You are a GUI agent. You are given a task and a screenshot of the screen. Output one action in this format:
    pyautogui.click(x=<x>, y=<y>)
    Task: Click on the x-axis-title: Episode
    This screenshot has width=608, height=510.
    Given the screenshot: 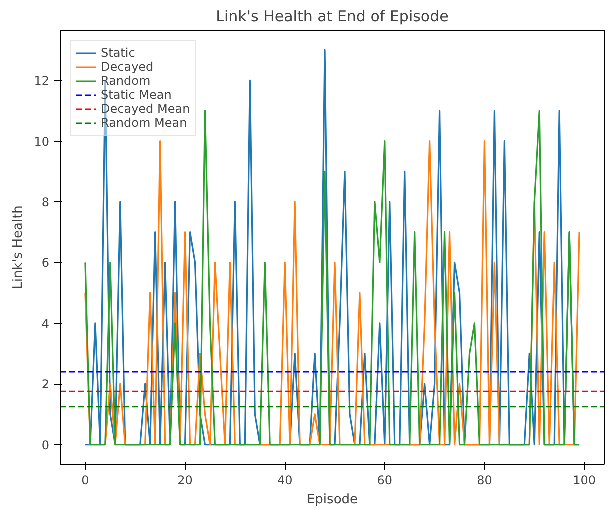 What is the action you would take?
    pyautogui.click(x=332, y=500)
    